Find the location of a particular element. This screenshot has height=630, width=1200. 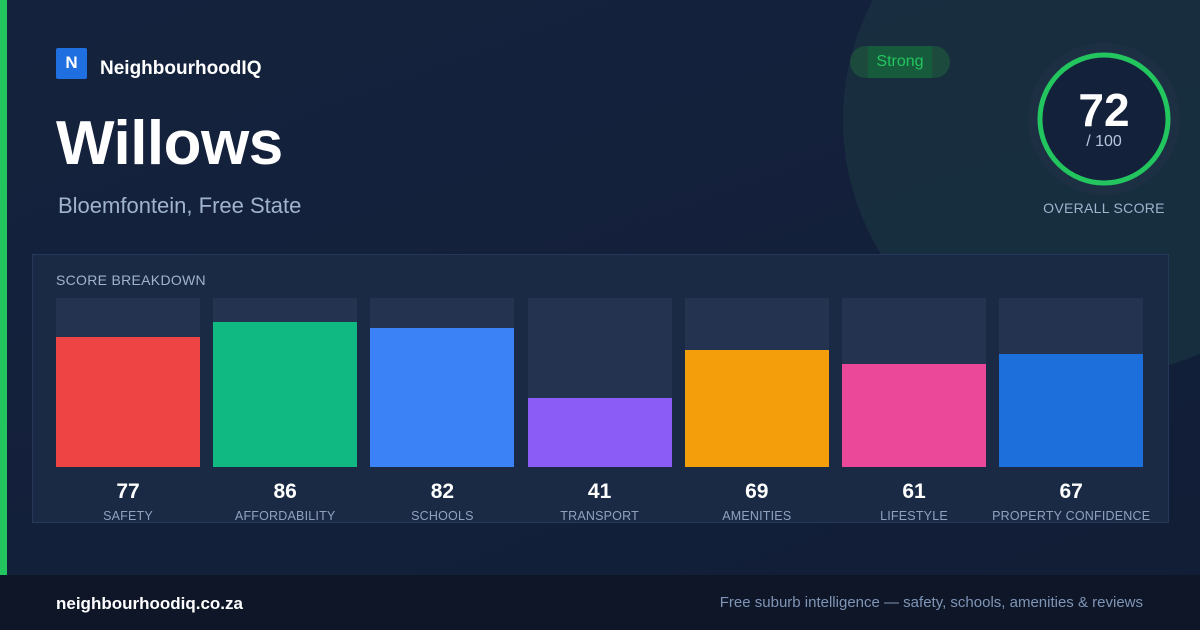

rating-badge: Strong is located at coordinates (900, 62).